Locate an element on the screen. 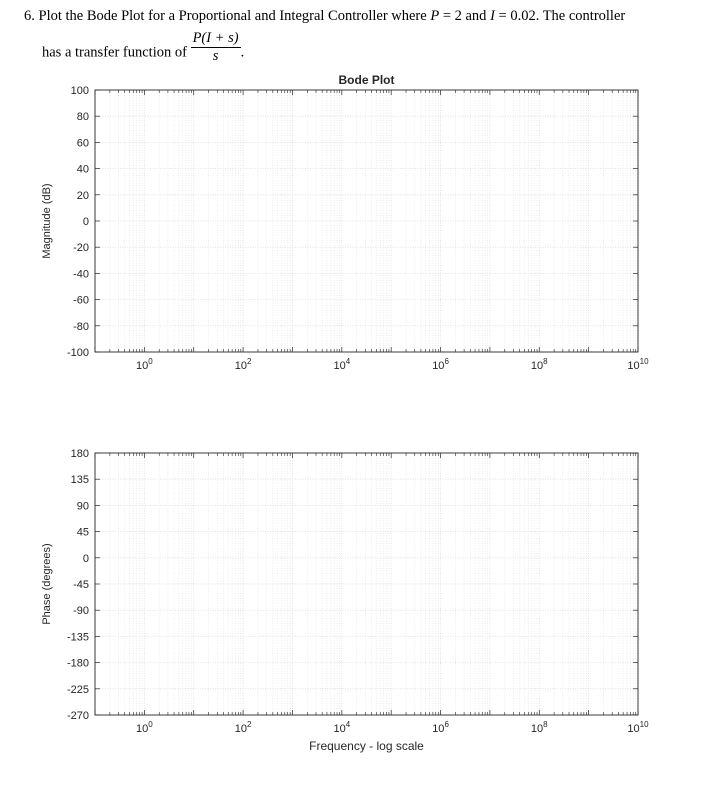 This screenshot has width=712, height=790. y-tick-label: -60 is located at coordinates (81, 301).